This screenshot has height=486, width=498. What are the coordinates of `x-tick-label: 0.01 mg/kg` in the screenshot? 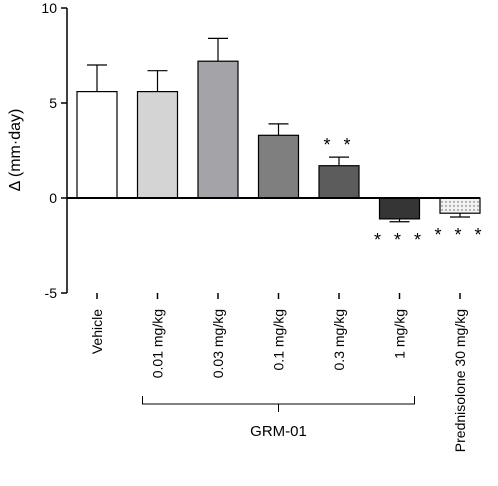 It's located at (158, 343).